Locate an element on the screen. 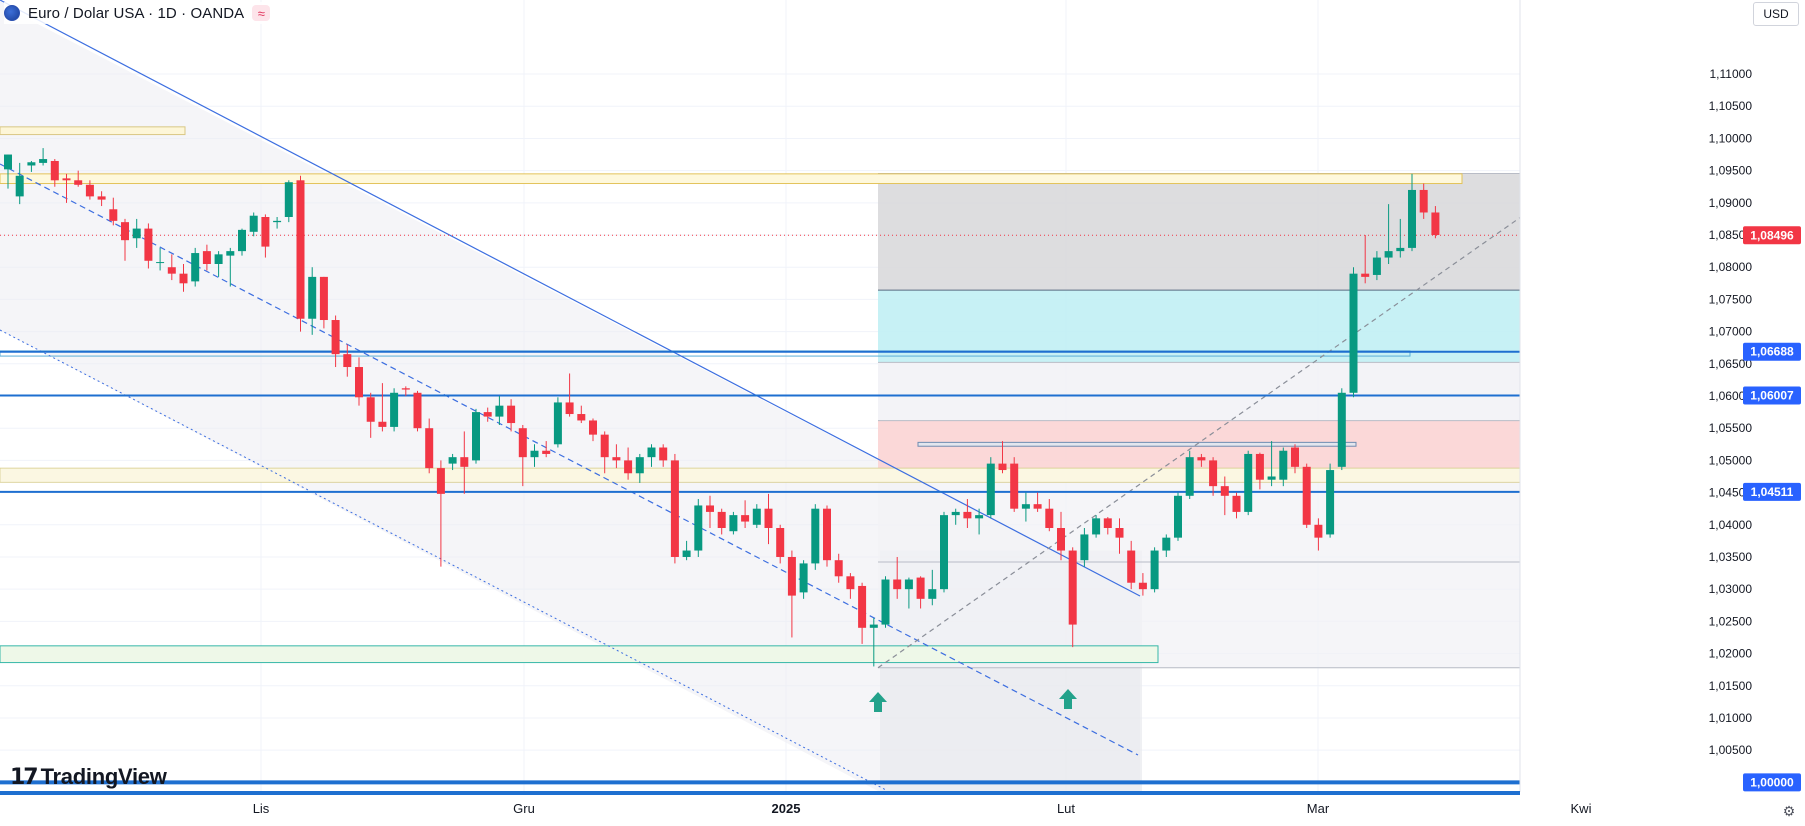  symbol-title: Euro / Dolar USA · 1D · OANDA is located at coordinates (136, 13).